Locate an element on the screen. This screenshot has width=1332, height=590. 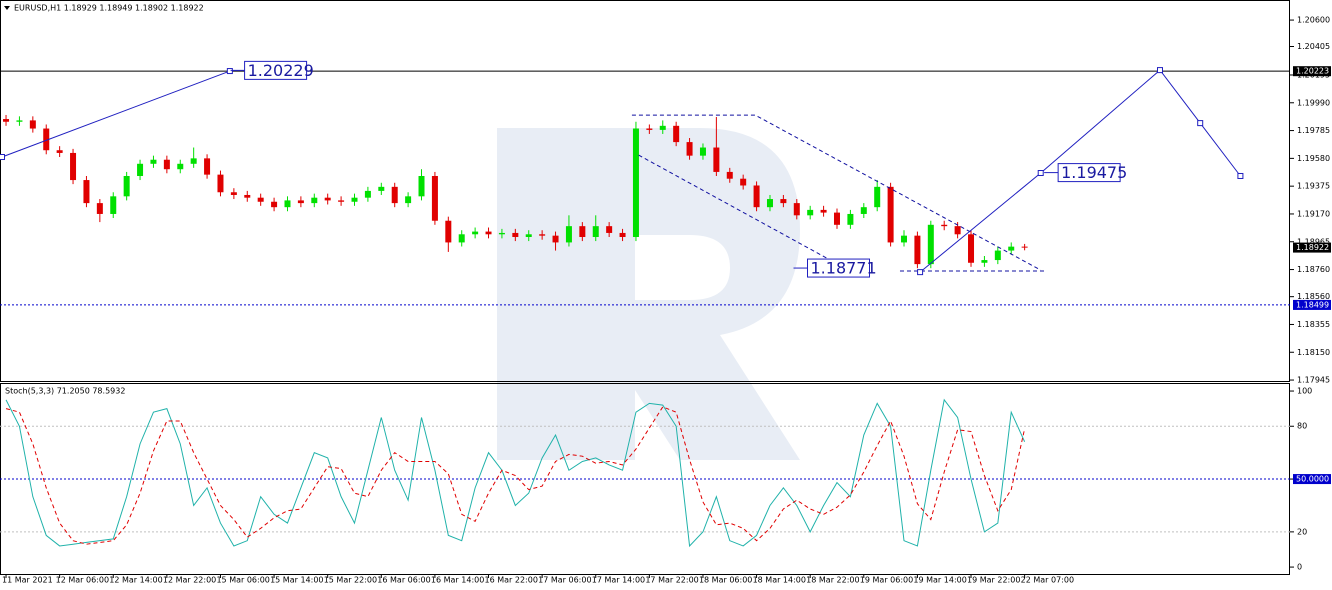
watermark is located at coordinates (648, 294).